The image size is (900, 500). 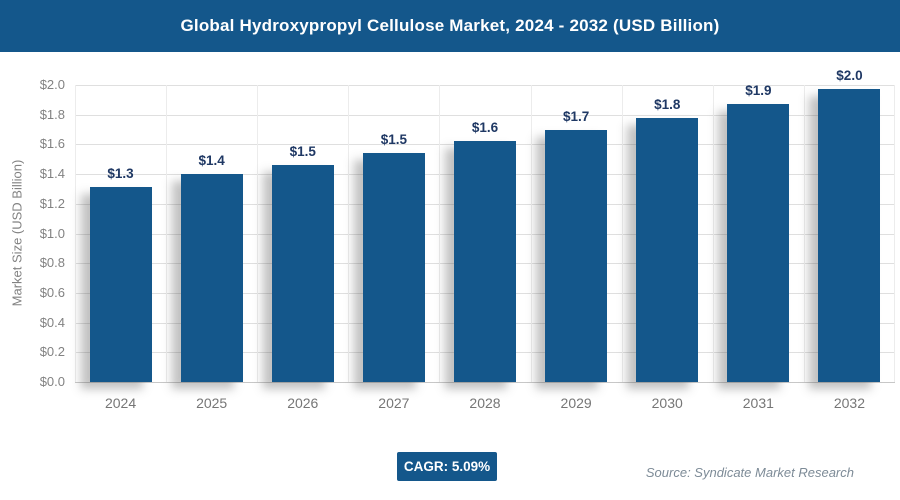 I want to click on y-tick-label: $1.2, so click(x=52, y=203).